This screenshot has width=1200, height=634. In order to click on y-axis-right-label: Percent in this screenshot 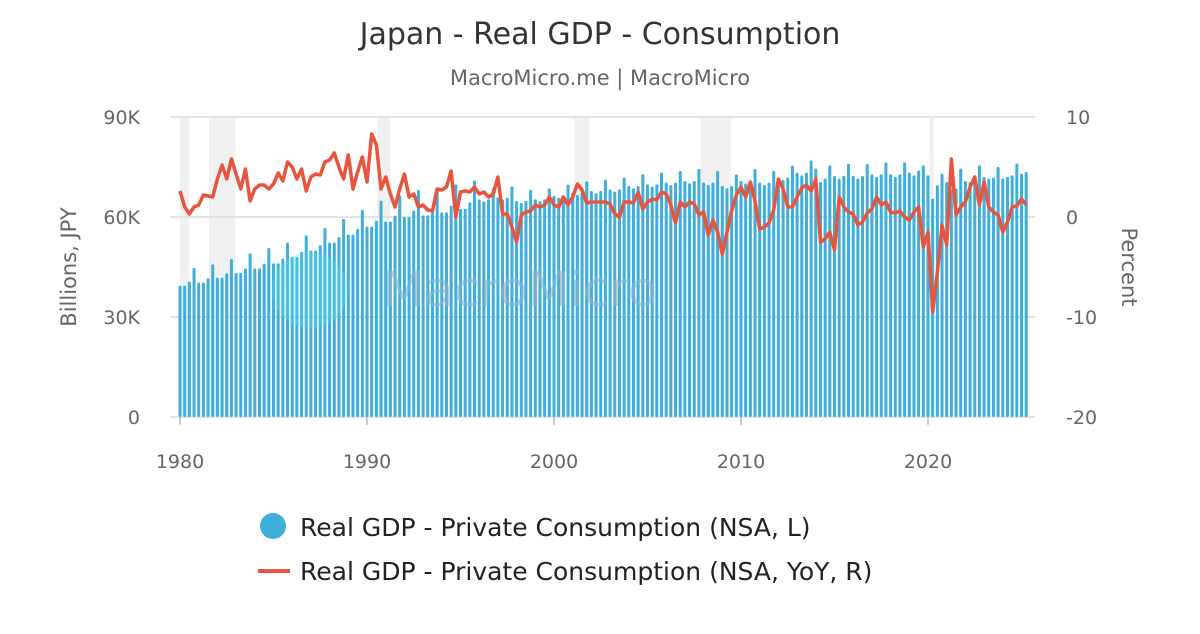, I will do `click(1129, 266)`.